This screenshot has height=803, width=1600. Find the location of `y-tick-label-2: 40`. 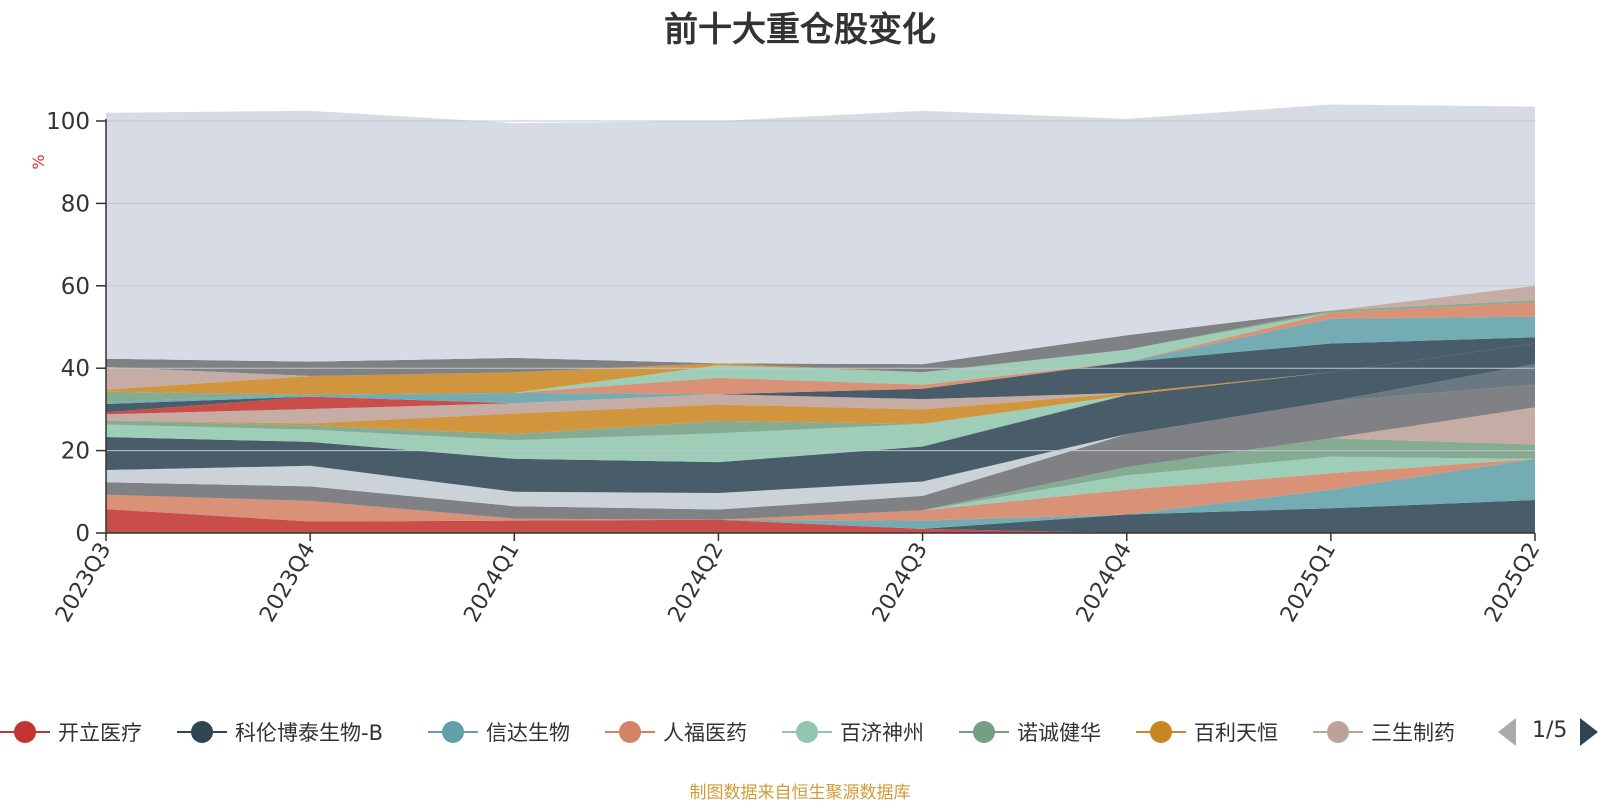

y-tick-label-2: 40 is located at coordinates (75, 369).